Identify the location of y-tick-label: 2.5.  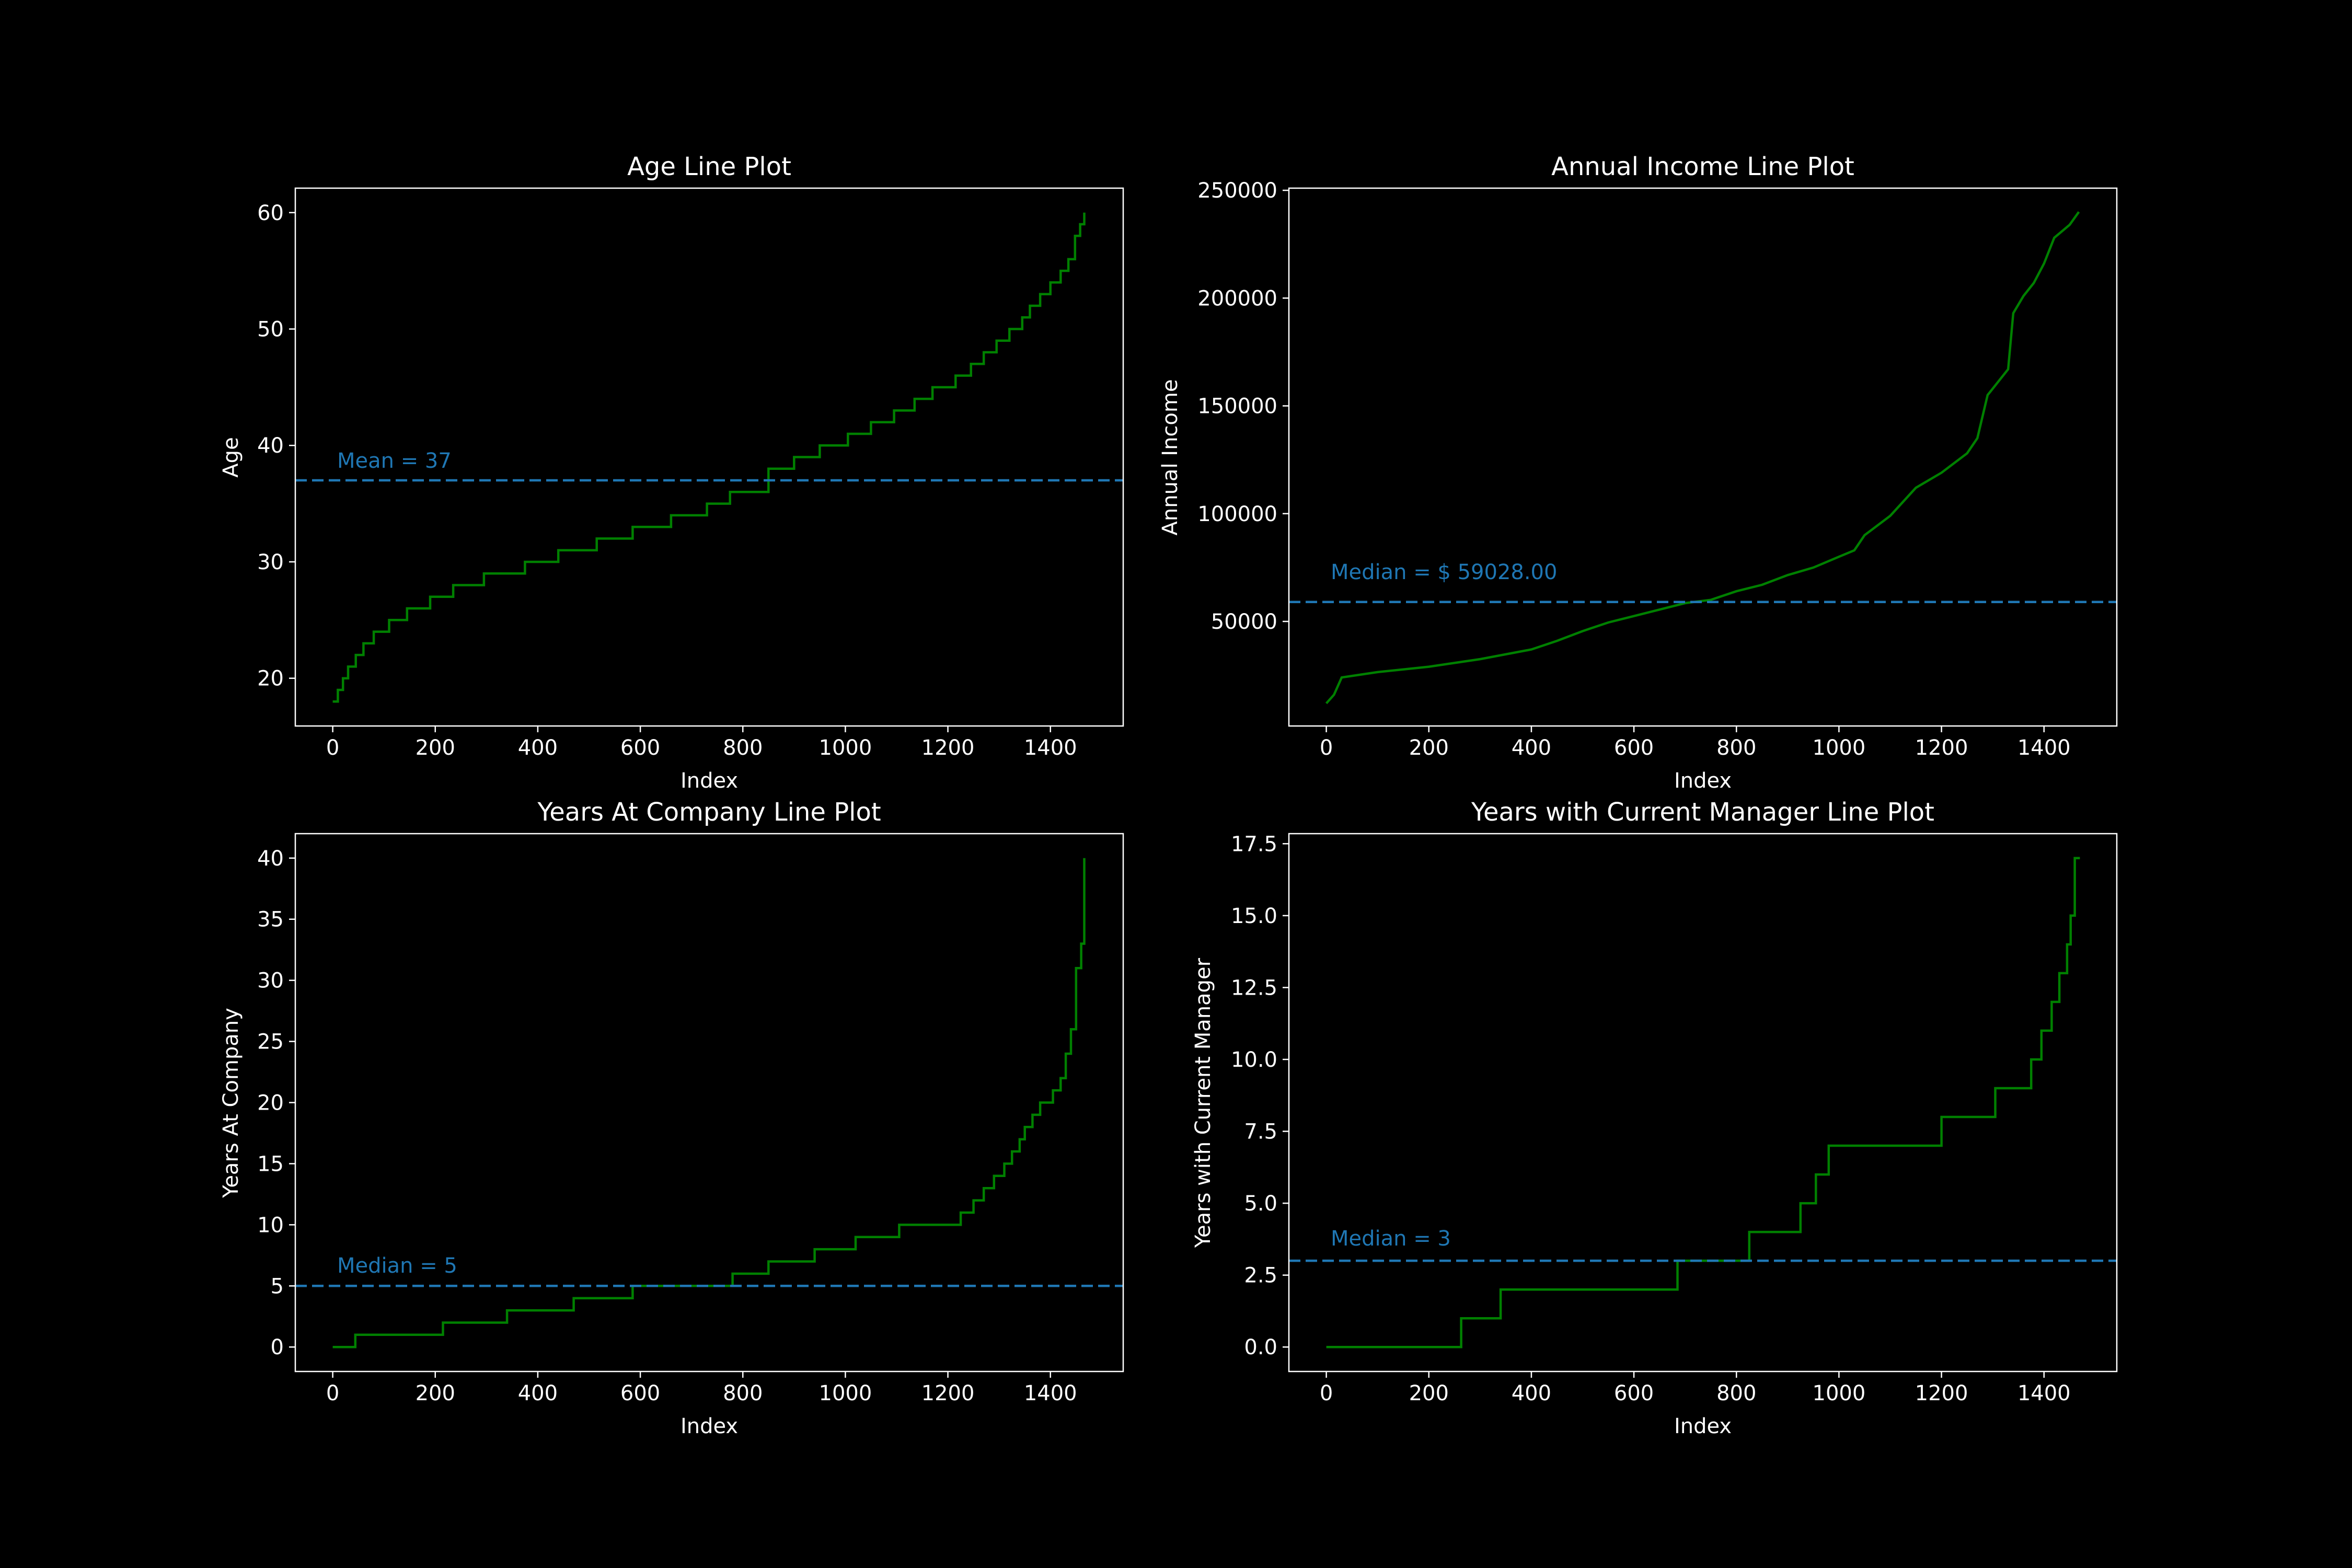
(1260, 1276).